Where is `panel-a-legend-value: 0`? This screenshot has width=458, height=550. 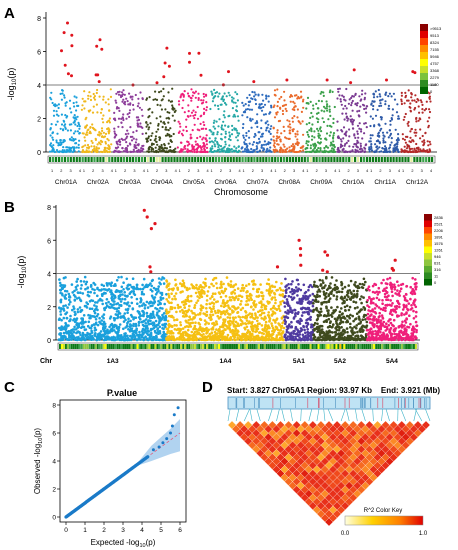 panel-a-legend-value: 0 is located at coordinates (431, 91).